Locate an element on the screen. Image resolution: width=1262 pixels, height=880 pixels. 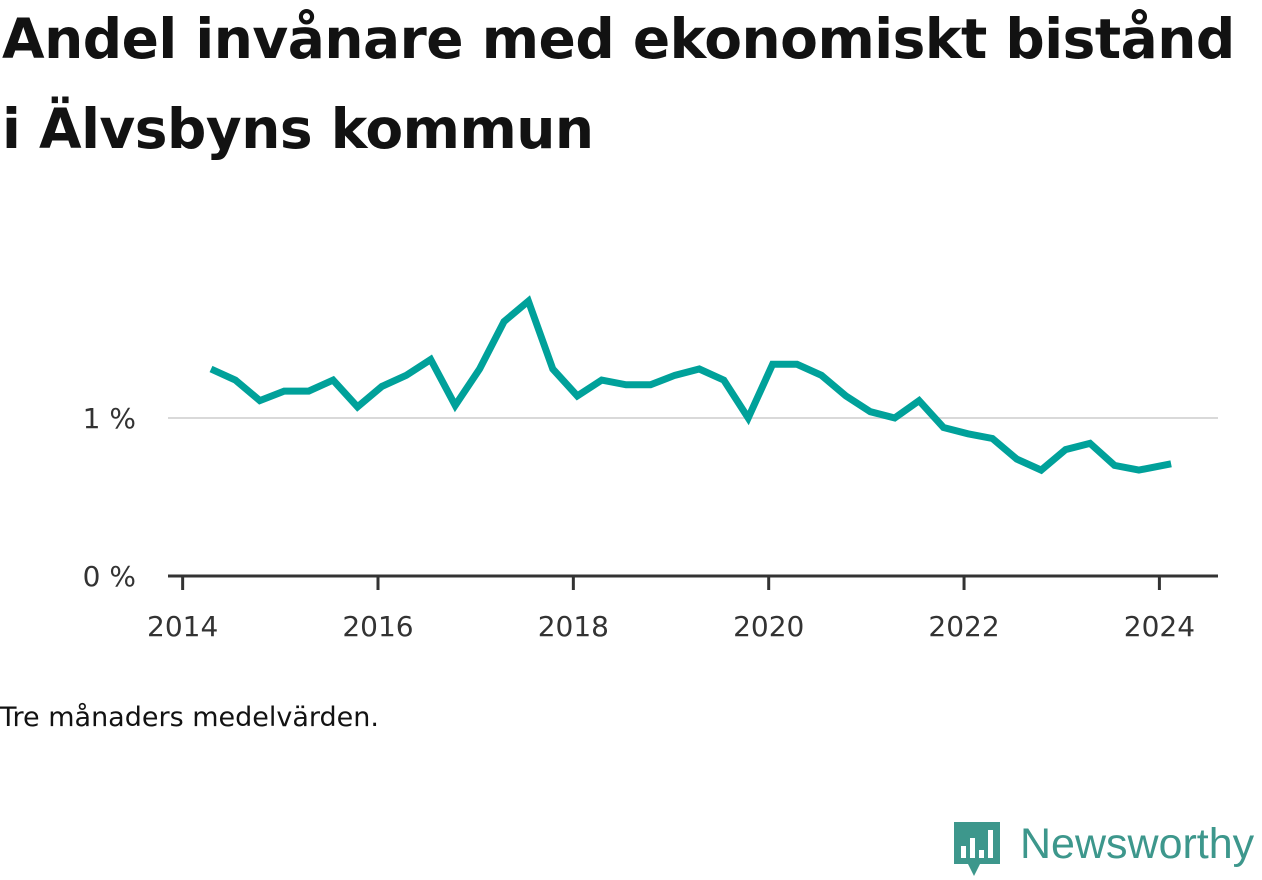
chart-note: Tre månaders medelvärden. is located at coordinates (189, 717).